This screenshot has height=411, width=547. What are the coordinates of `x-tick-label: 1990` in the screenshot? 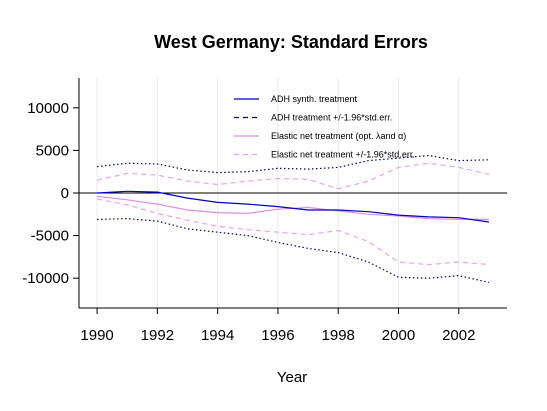 It's located at (96, 335).